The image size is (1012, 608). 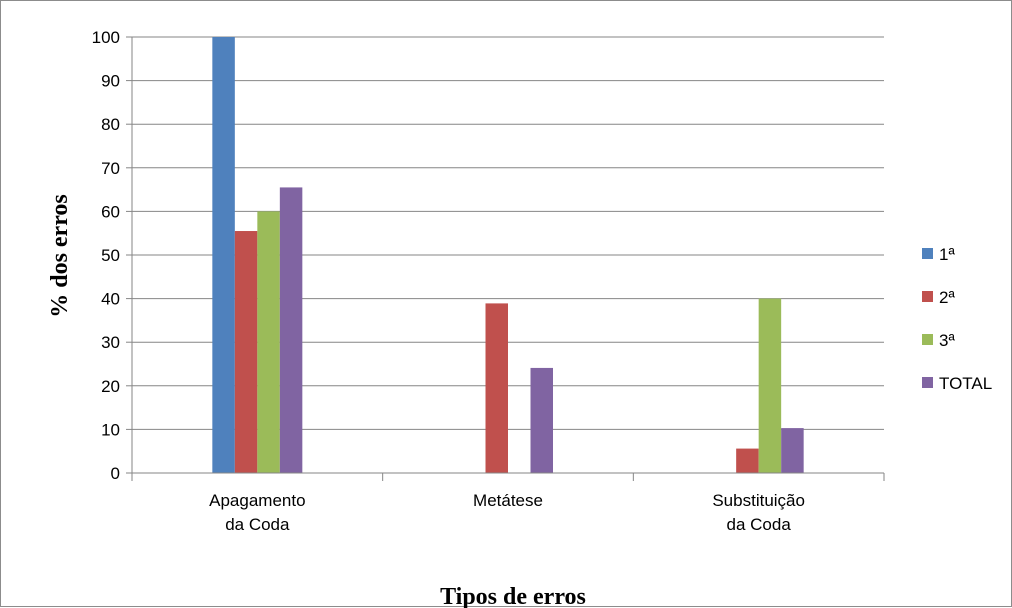 What do you see at coordinates (508, 500) in the screenshot?
I see `x-category-label: Metátese` at bounding box center [508, 500].